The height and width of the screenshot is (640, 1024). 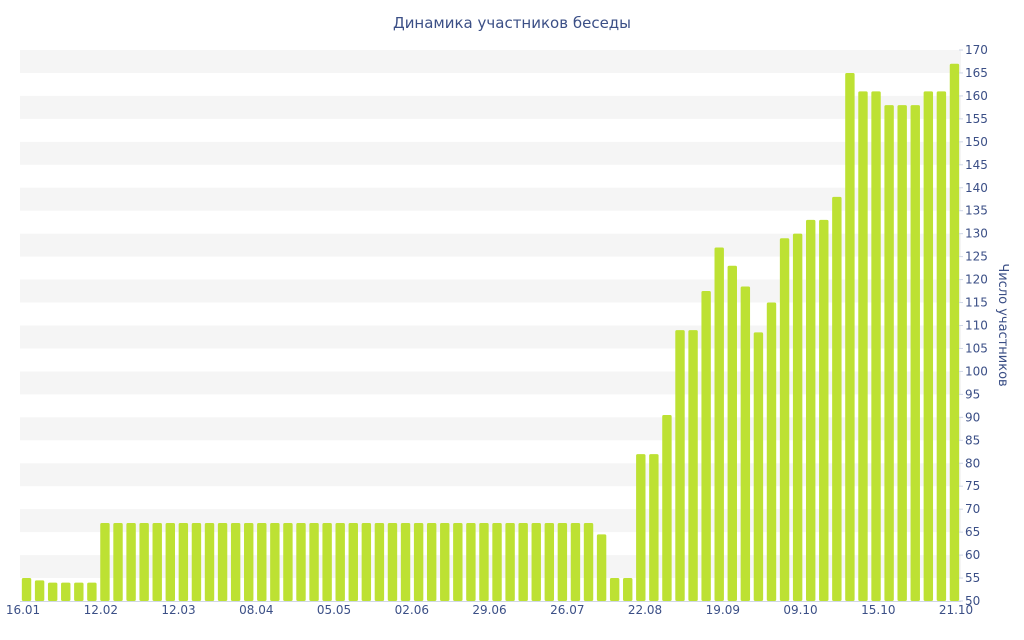 I want to click on y-tick-label: 100, so click(x=976, y=371).